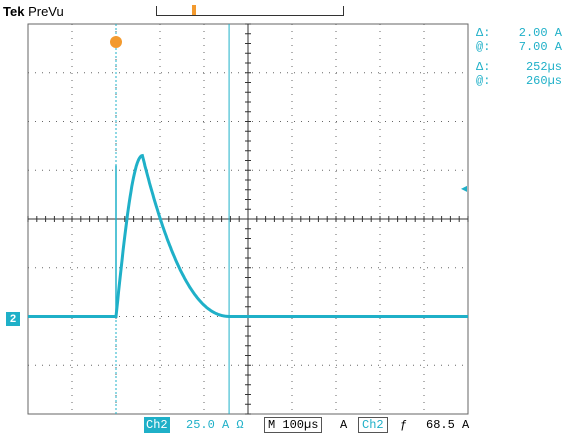 The height and width of the screenshot is (436, 564). Describe the element at coordinates (250, 10) in the screenshot. I see `record-position-bar` at that location.